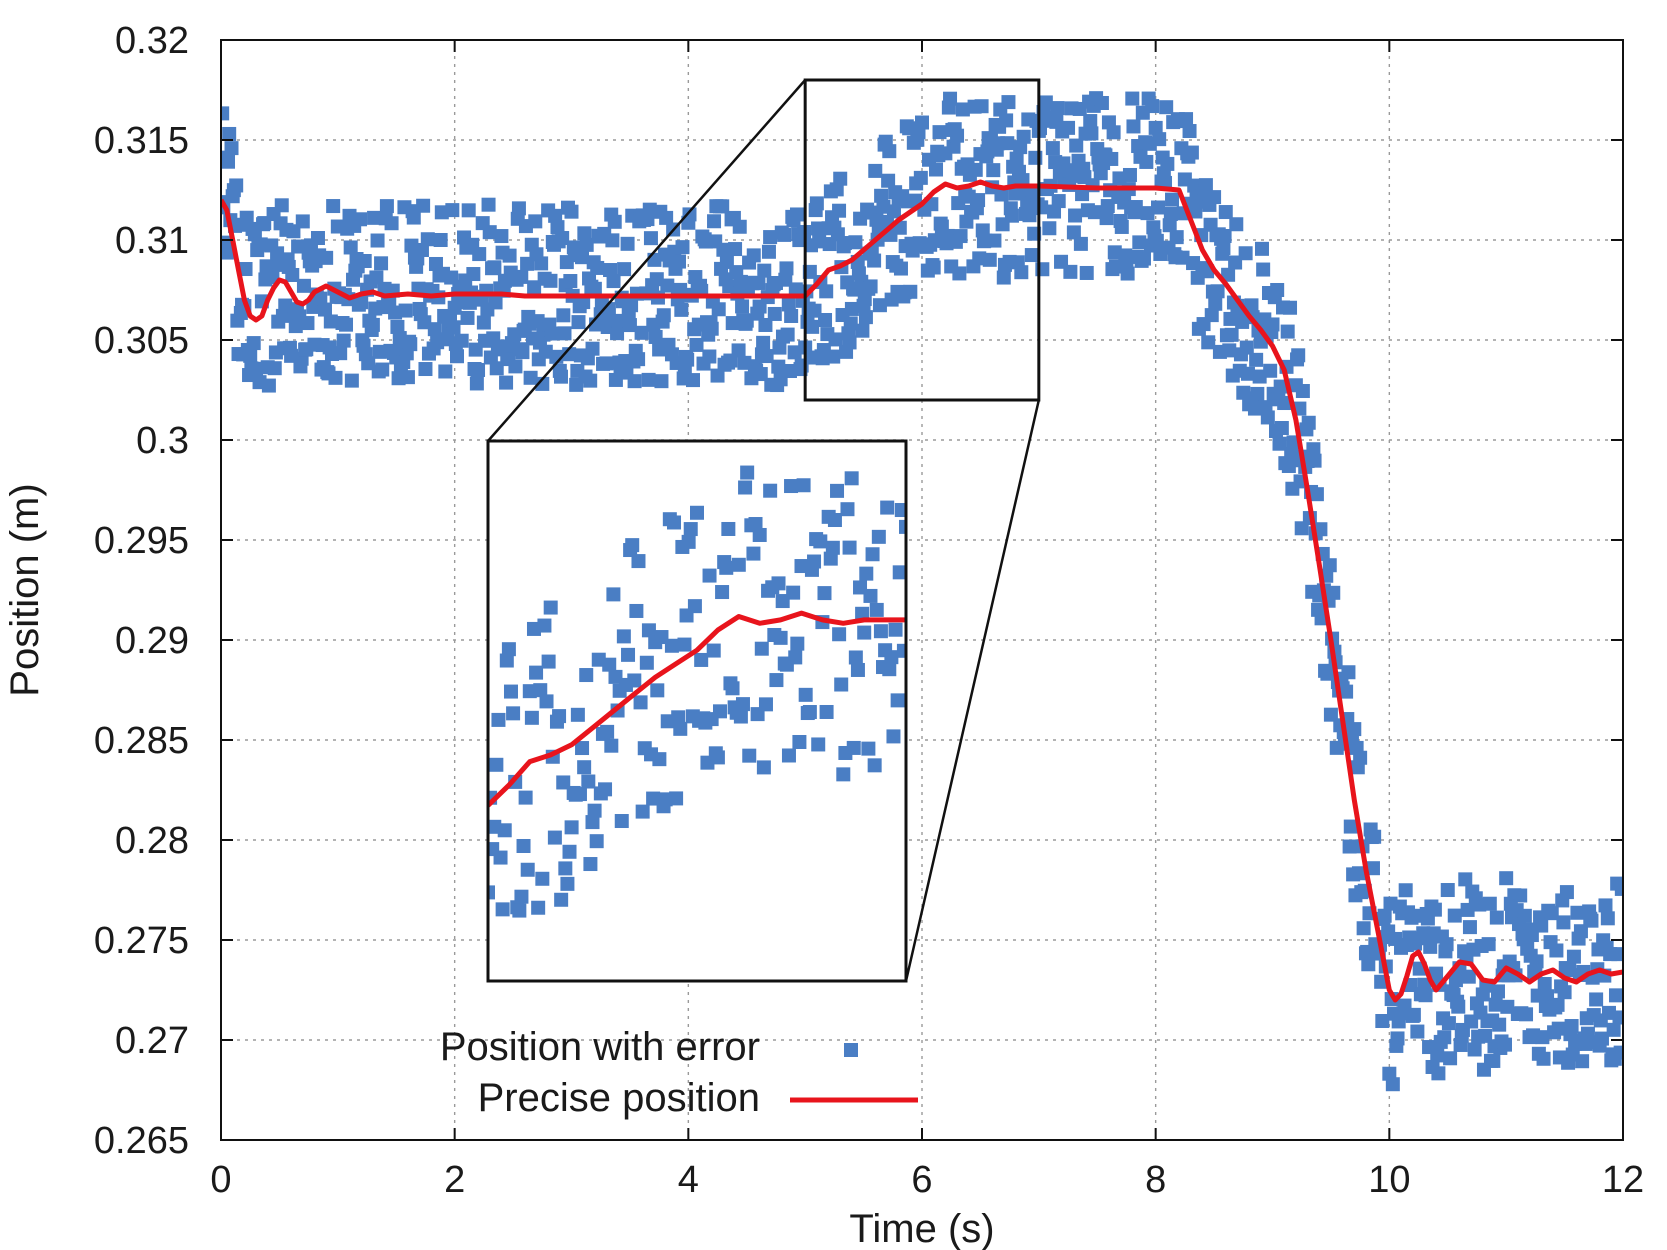 The height and width of the screenshot is (1250, 1667). I want to click on legend: Position with error Precise position, so click(681, 1065).